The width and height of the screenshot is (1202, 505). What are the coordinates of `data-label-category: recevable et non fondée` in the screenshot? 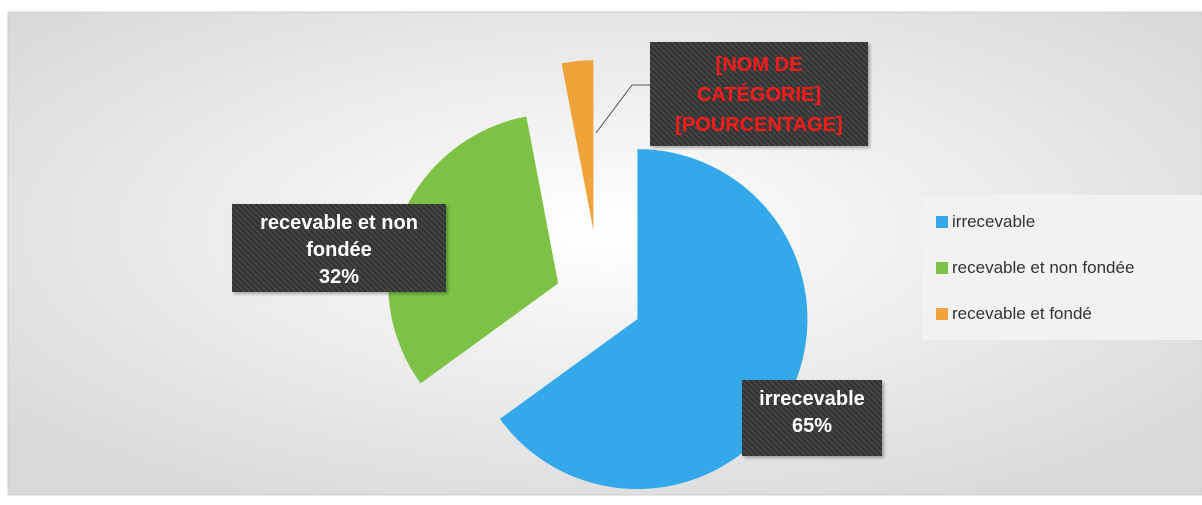 It's located at (339, 236).